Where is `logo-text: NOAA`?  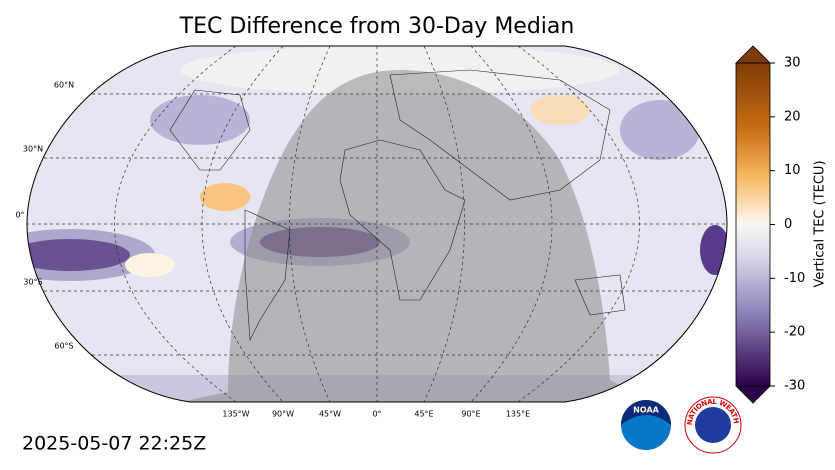 logo-text: NOAA is located at coordinates (646, 410).